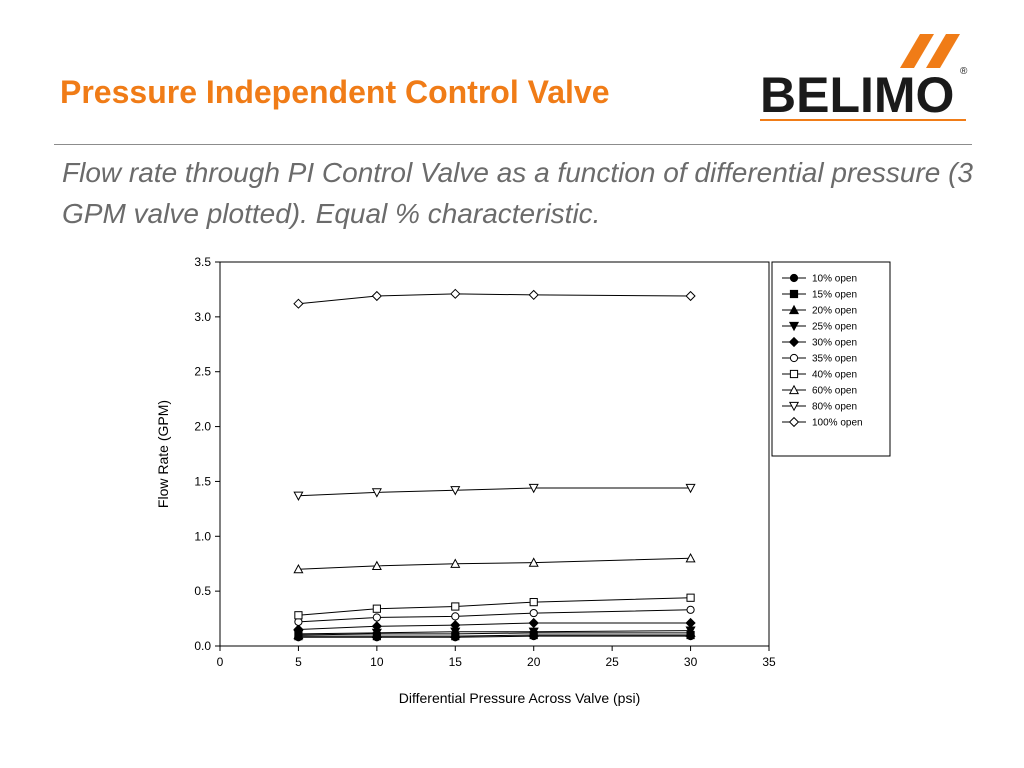 This screenshot has width=1024, height=768. Describe the element at coordinates (202, 646) in the screenshot. I see `y-tick-label: 0.0` at that location.